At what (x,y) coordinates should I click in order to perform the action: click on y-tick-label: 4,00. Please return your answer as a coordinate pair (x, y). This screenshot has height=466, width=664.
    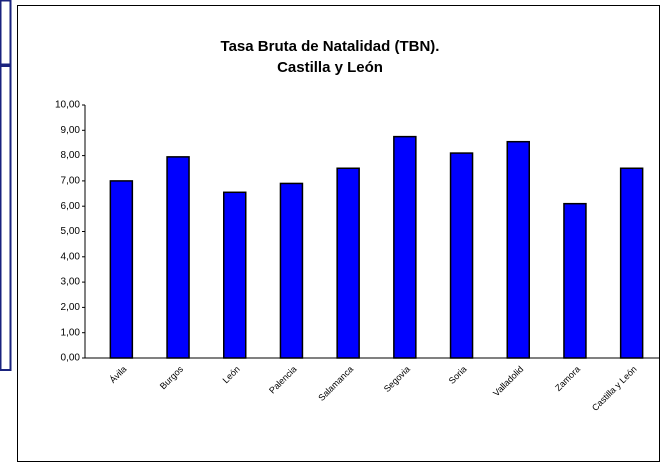
    Looking at the image, I should click on (71, 256).